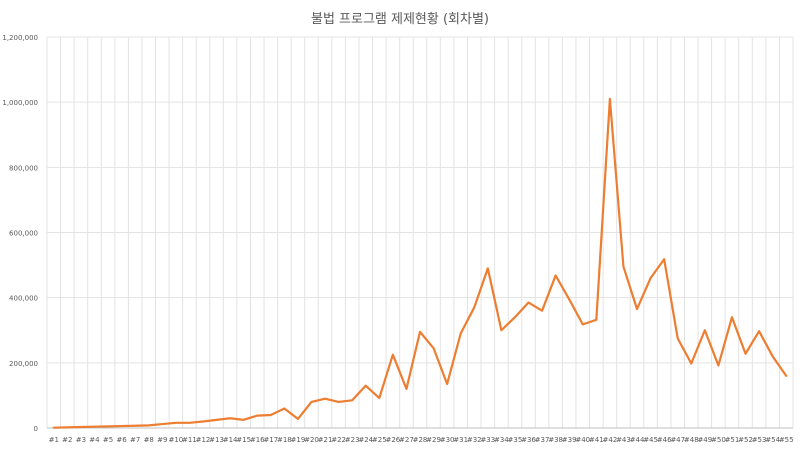  I want to click on x-tick-label: #44, so click(637, 440).